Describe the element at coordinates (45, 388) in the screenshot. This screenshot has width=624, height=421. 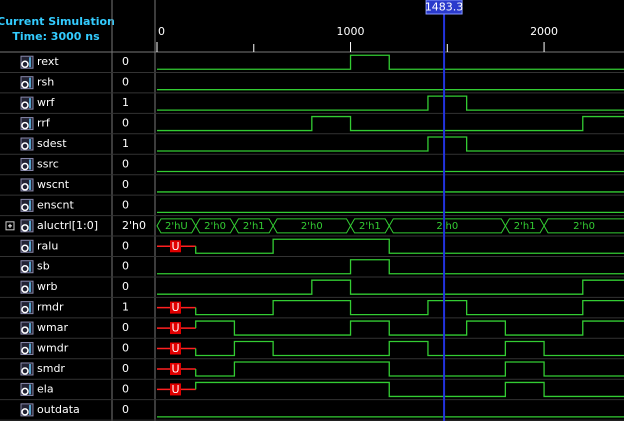
I see `signal-name: ela` at that location.